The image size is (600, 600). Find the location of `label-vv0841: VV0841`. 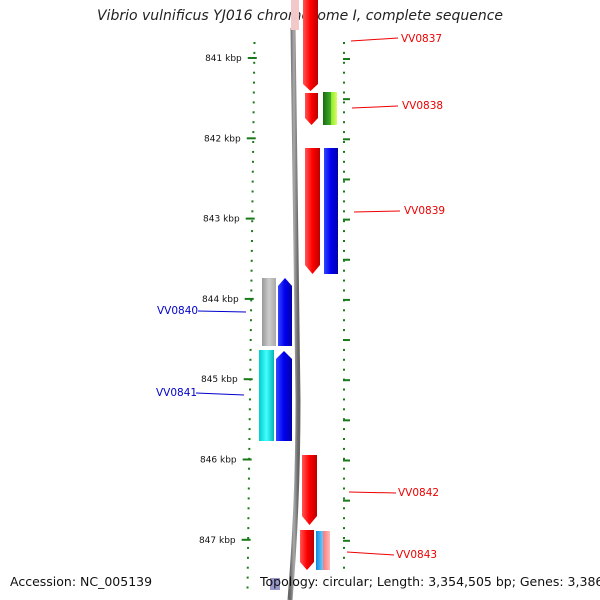

label-vv0841: VV0841 is located at coordinates (176, 393).